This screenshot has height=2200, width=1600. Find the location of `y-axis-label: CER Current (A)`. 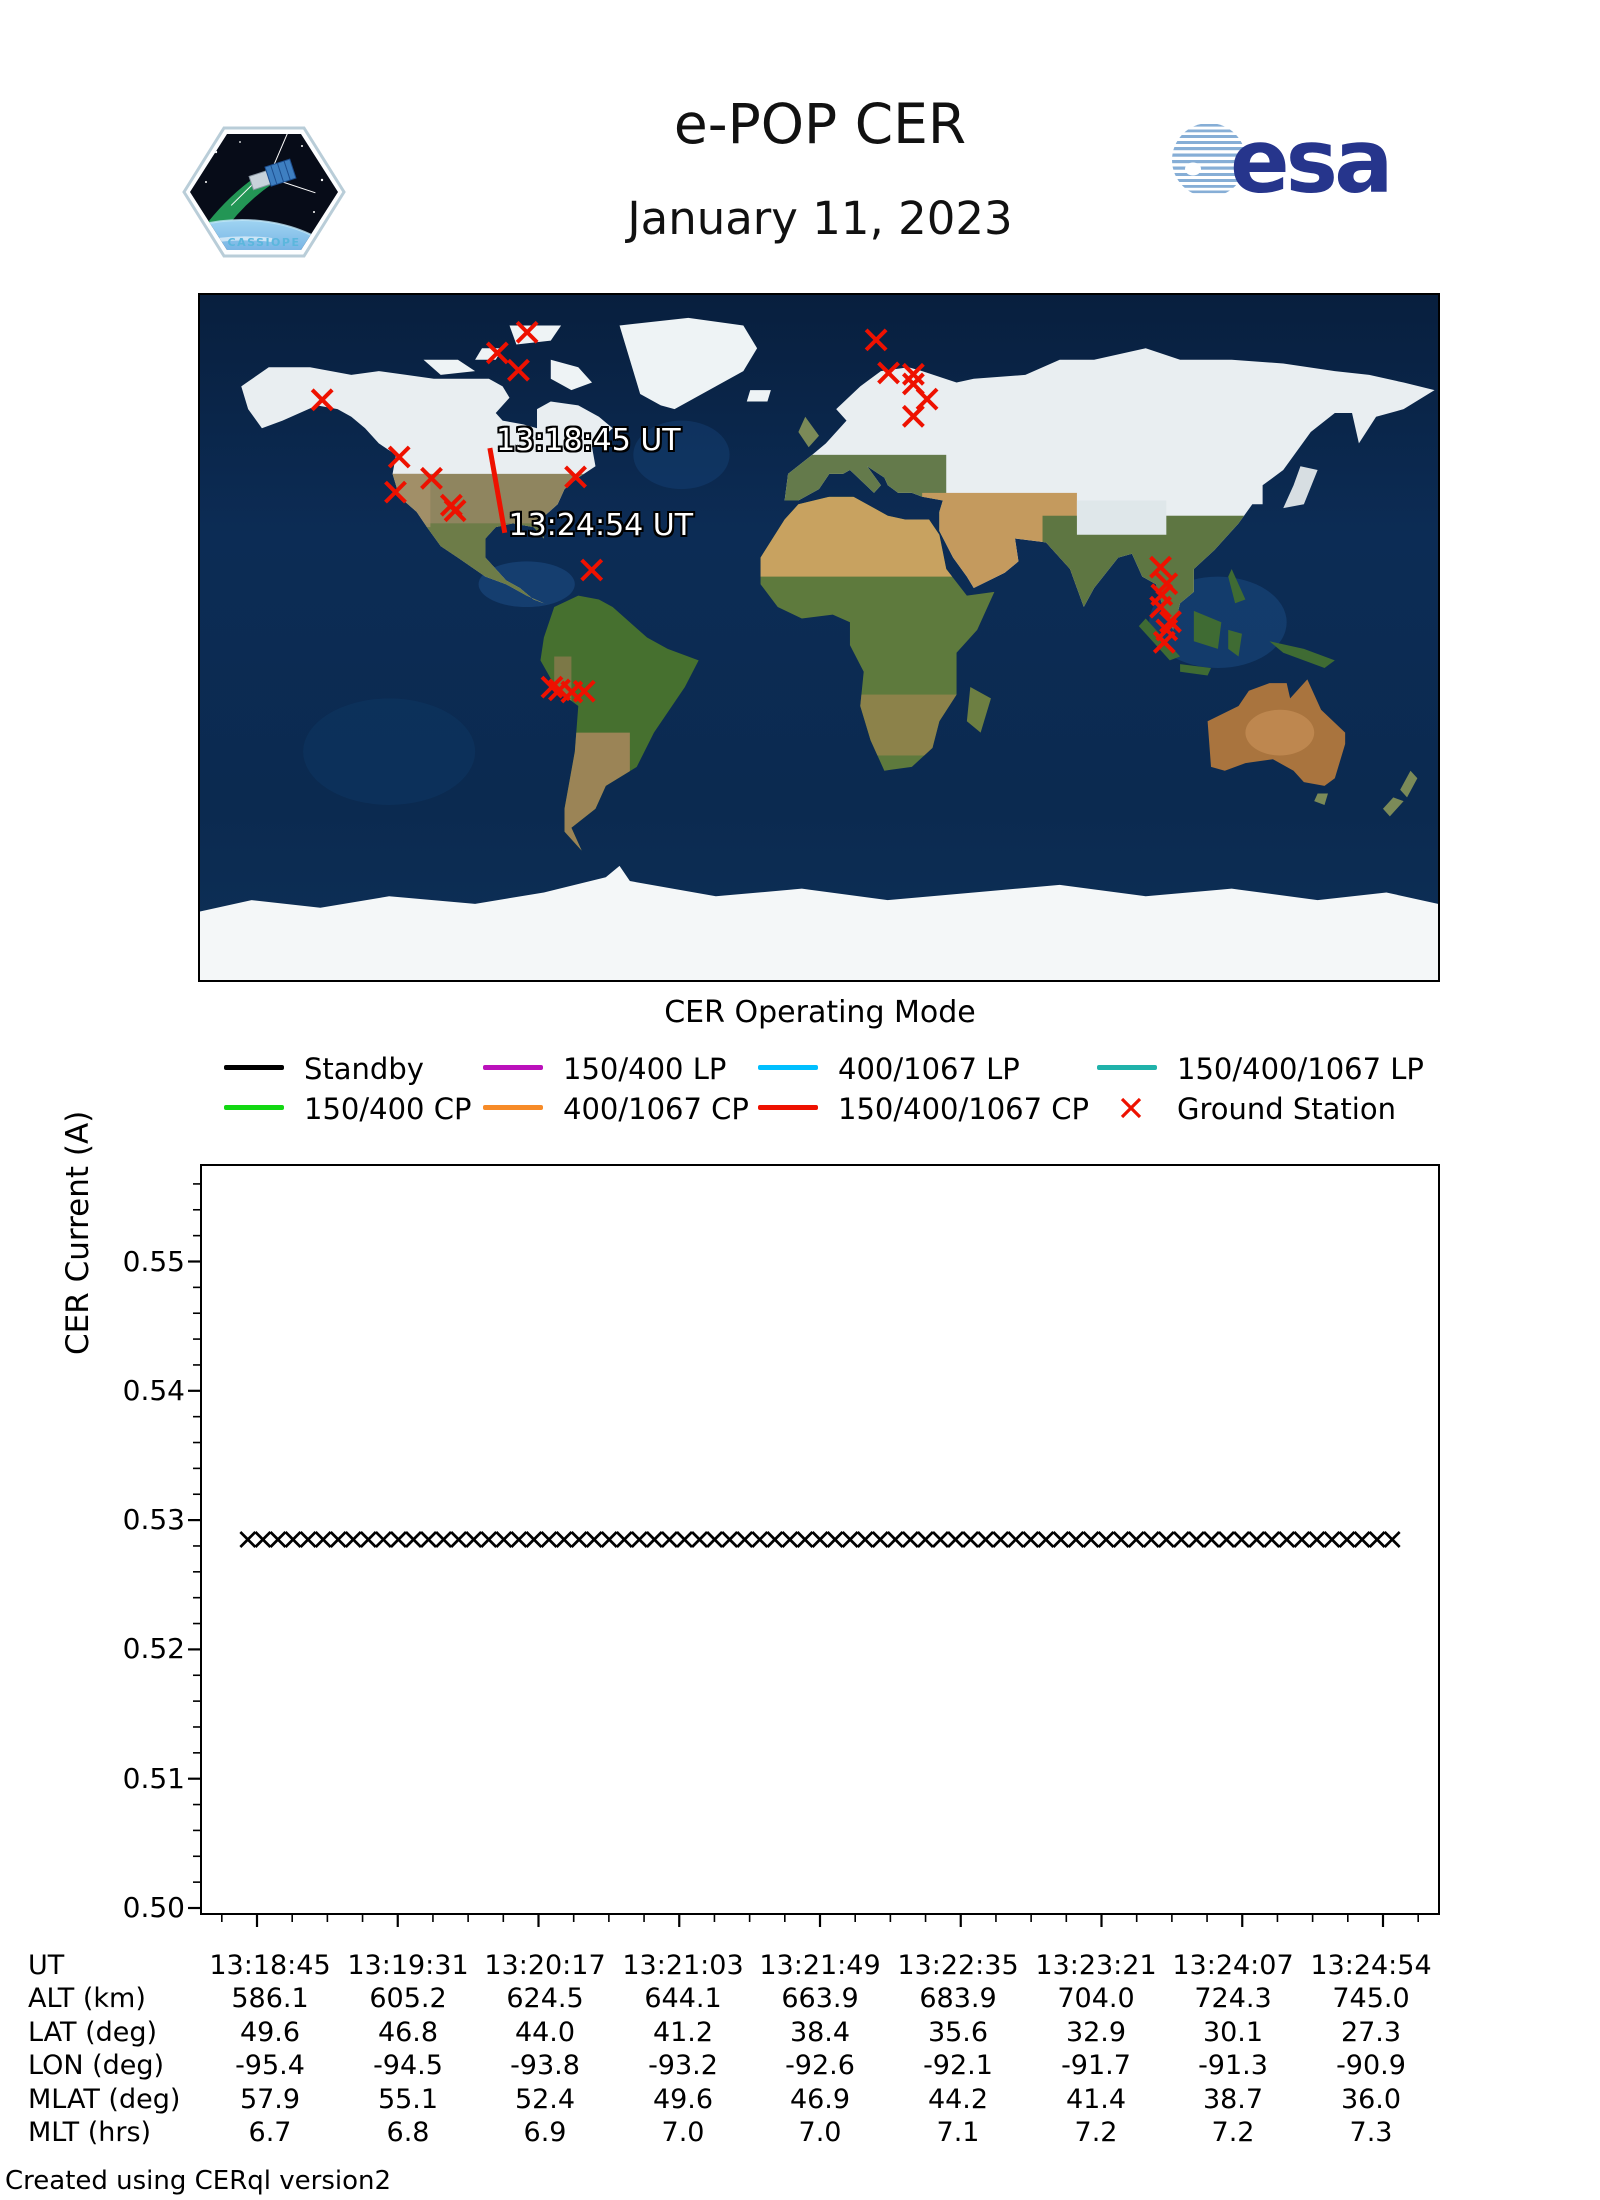

y-axis-label: CER Current (A) is located at coordinates (78, 1232).